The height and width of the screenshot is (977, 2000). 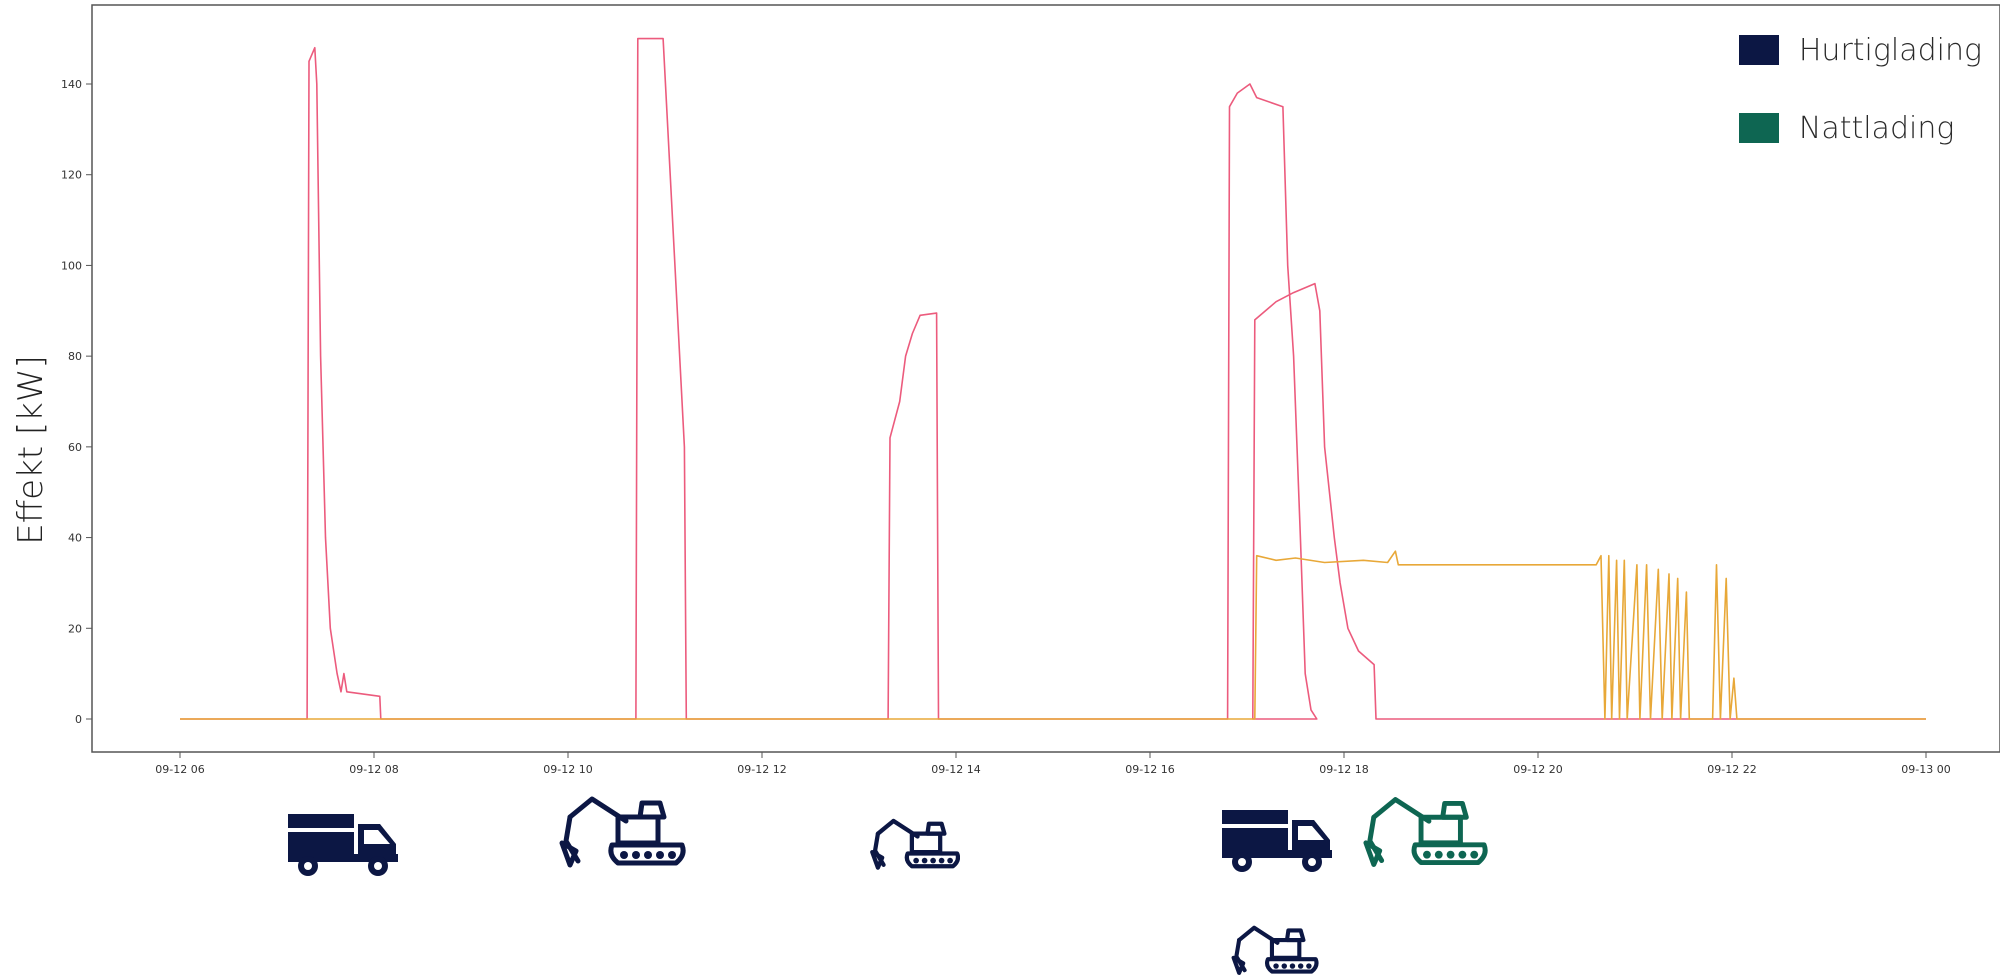 I want to click on legend-label-hurtiglading: Hurtiglading, so click(x=1890, y=50).